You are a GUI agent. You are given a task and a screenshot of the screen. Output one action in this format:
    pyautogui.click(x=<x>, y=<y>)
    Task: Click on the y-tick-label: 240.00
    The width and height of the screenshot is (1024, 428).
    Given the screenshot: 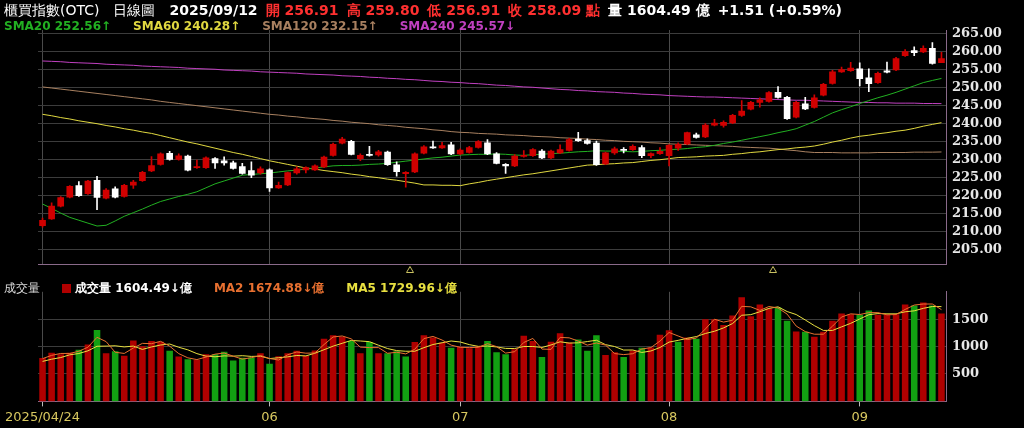 What is the action you would take?
    pyautogui.click(x=977, y=123)
    